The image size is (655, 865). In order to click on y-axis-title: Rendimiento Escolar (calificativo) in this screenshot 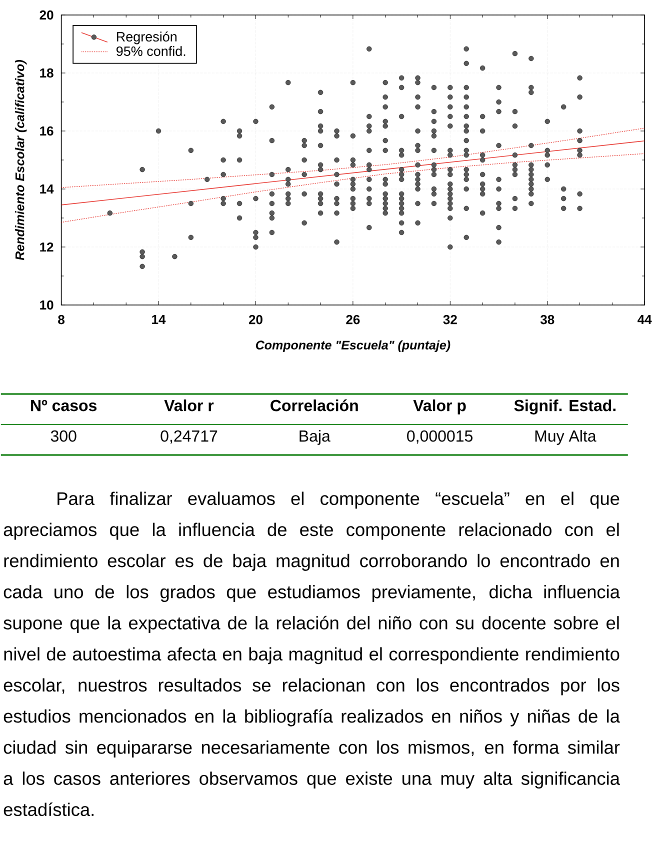, I will do `click(20, 160)`.